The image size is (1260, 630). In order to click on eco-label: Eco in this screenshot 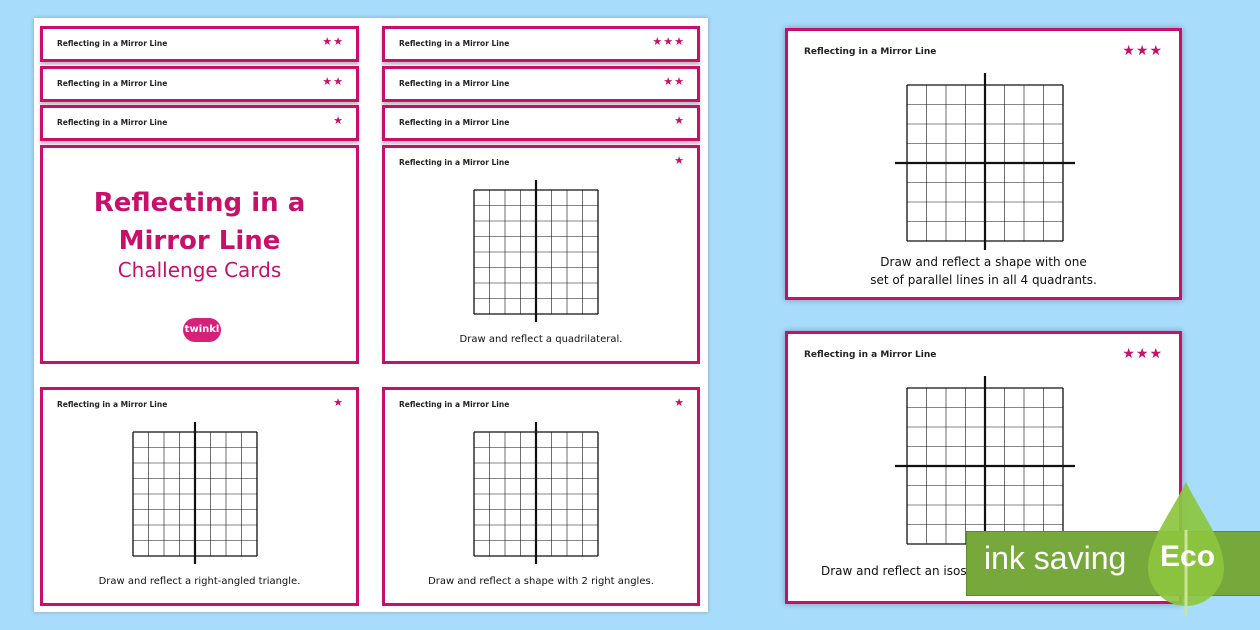, I will do `click(1188, 556)`.